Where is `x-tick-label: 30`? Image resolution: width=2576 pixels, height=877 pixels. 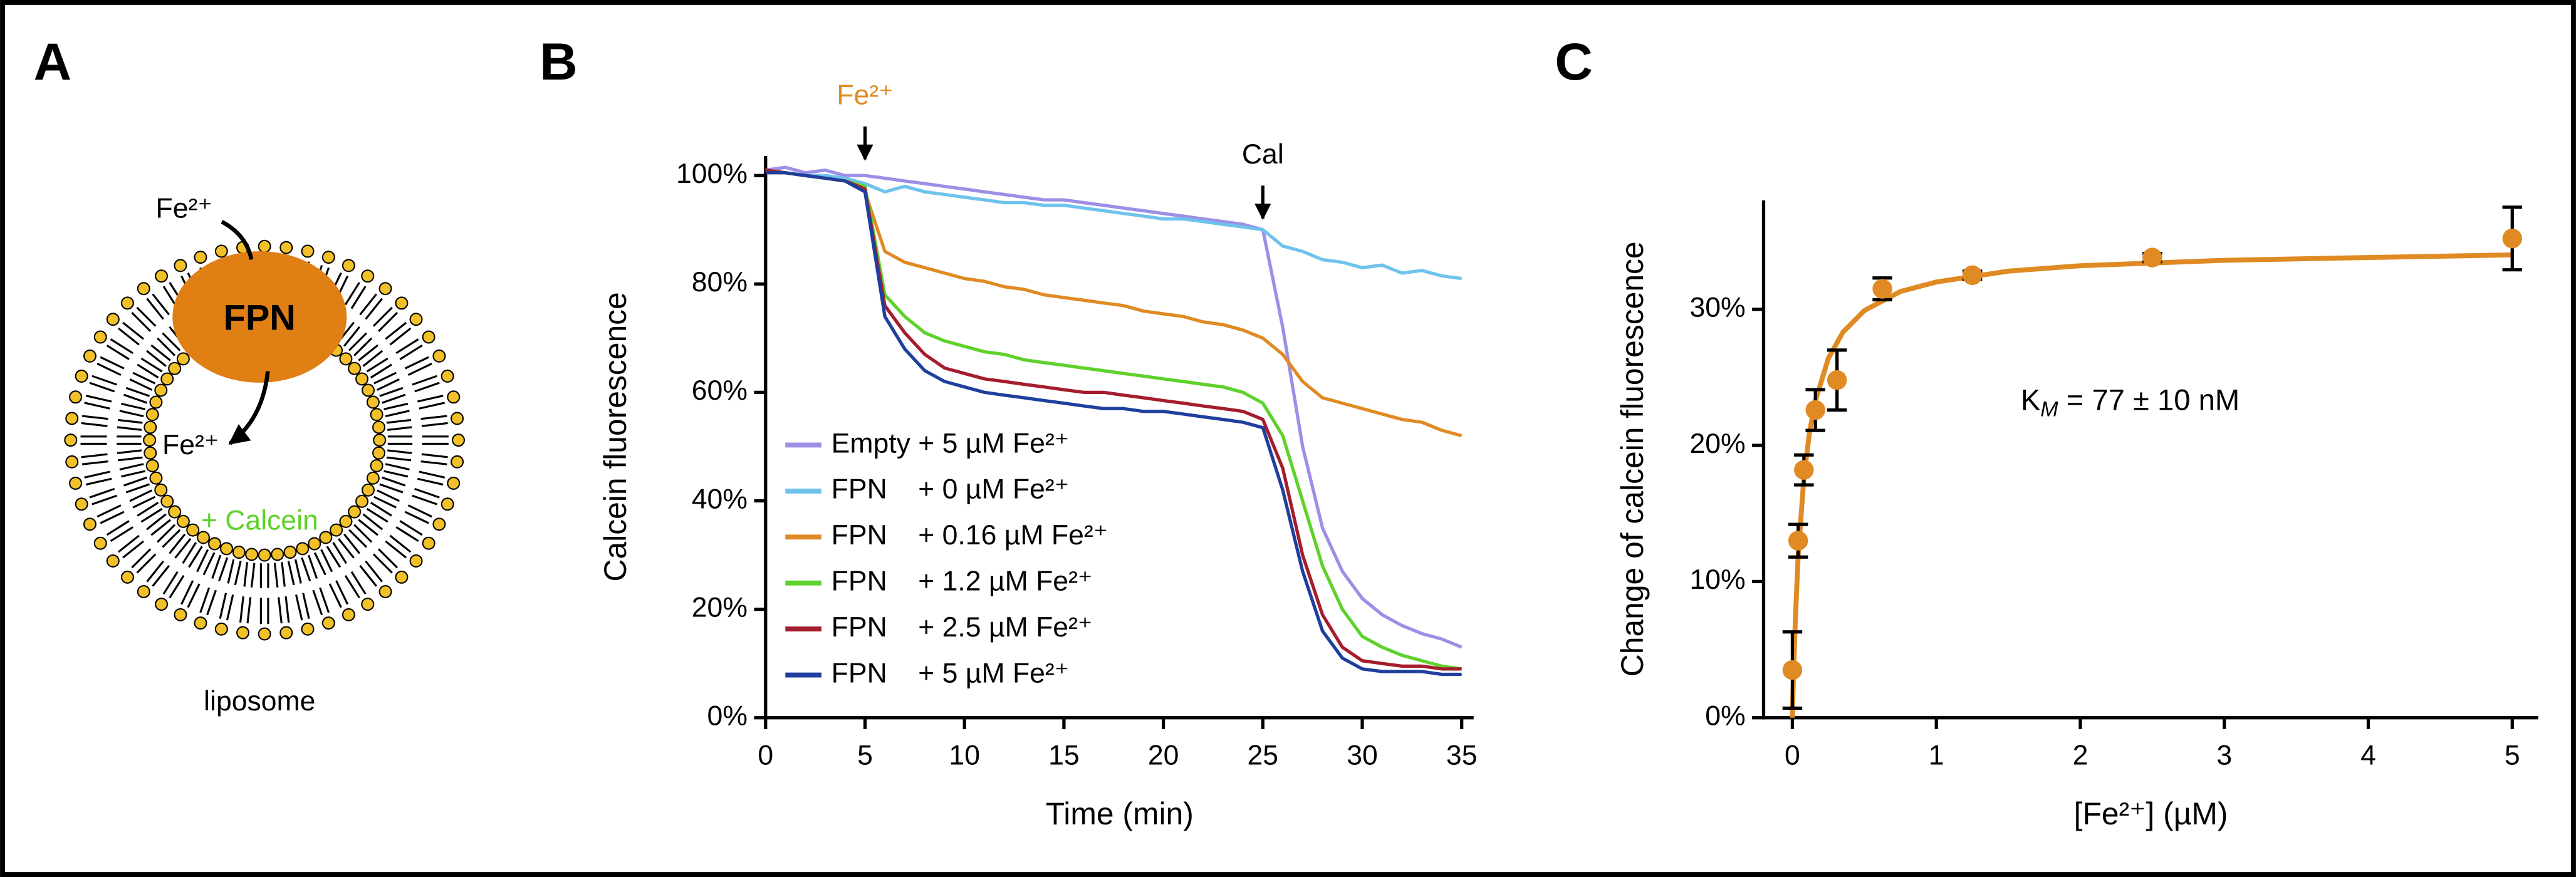
x-tick-label: 30 is located at coordinates (1362, 755).